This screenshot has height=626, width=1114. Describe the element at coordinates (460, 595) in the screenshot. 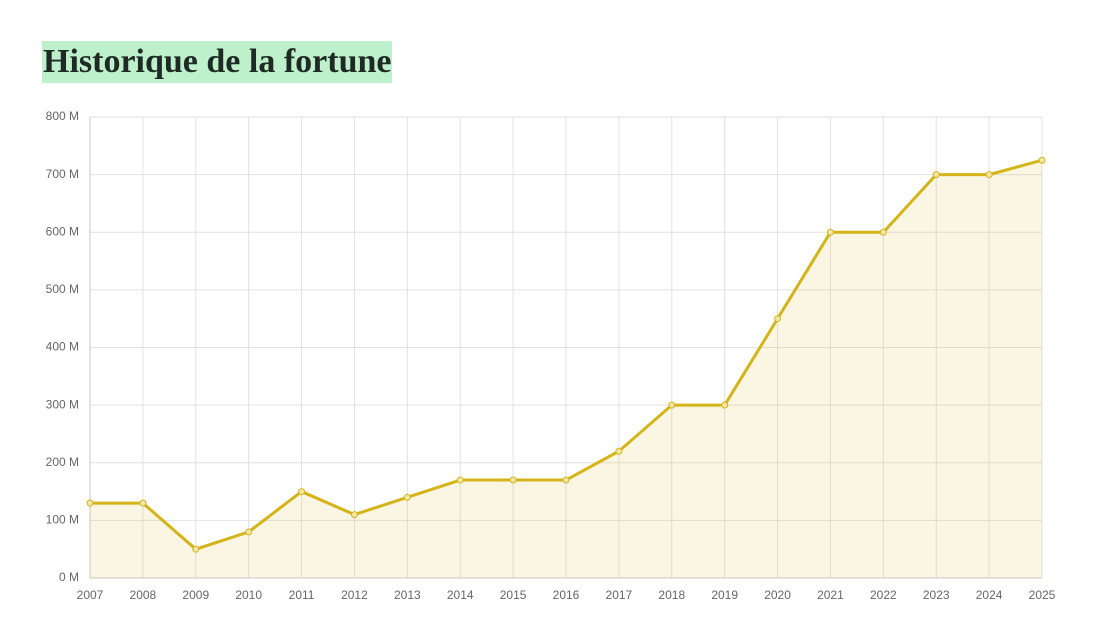

I see `x-tick-label: 2014` at that location.